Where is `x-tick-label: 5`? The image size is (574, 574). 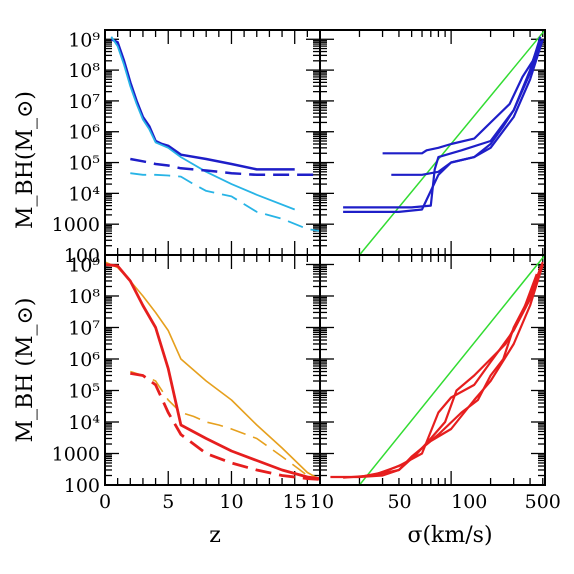 x-tick-label: 5 is located at coordinates (168, 502).